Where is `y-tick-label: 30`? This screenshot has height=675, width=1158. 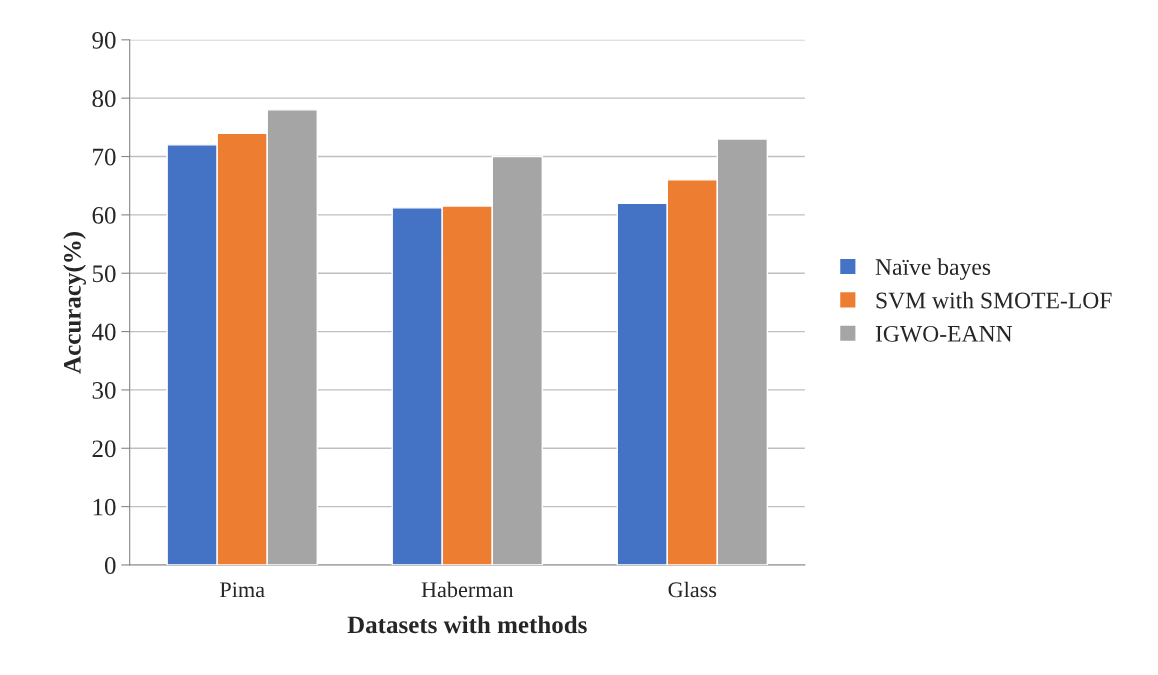
y-tick-label: 30 is located at coordinates (104, 390).